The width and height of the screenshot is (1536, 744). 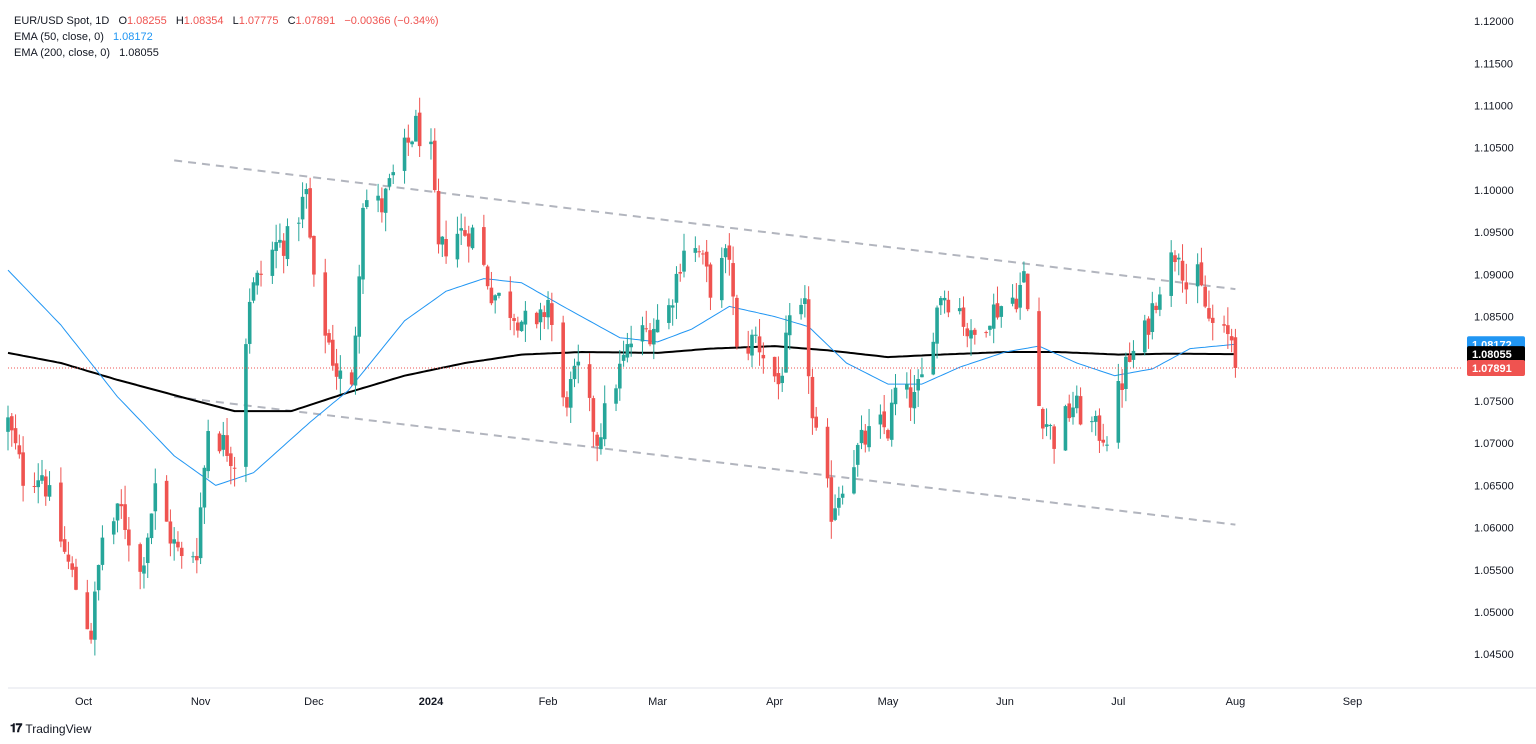 I want to click on ema200-row: EMA (200, close, 0) 1.08055, so click(x=226, y=53).